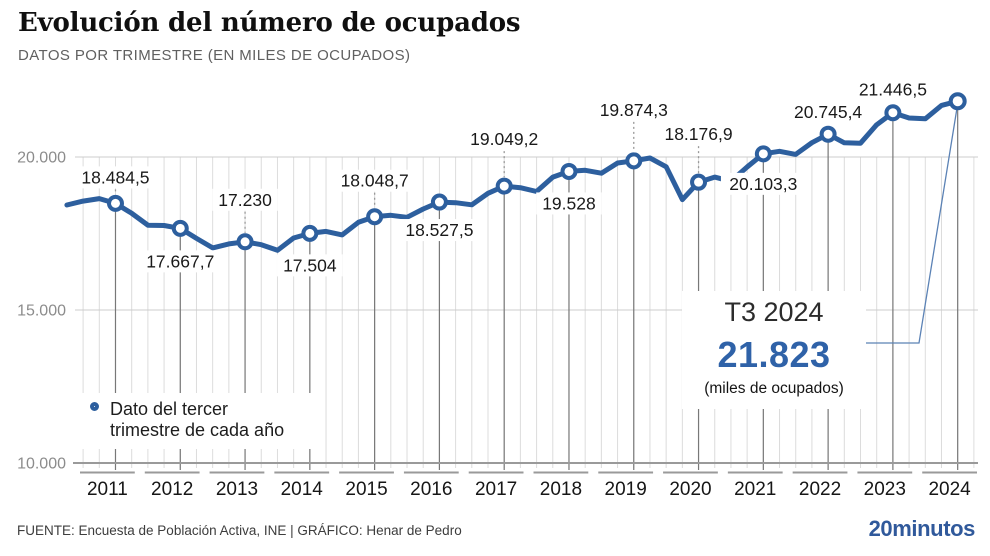  Describe the element at coordinates (893, 113) in the screenshot. I see `data-point-2023` at that location.